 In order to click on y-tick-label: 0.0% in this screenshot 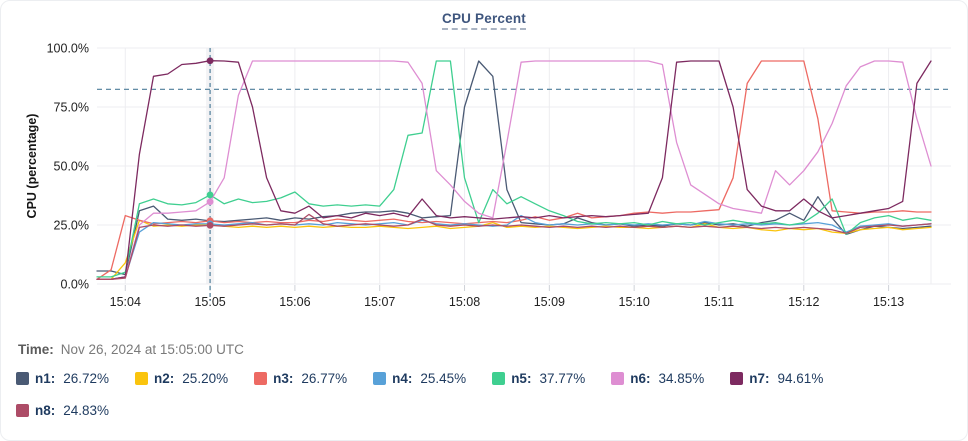, I will do `click(75, 285)`.